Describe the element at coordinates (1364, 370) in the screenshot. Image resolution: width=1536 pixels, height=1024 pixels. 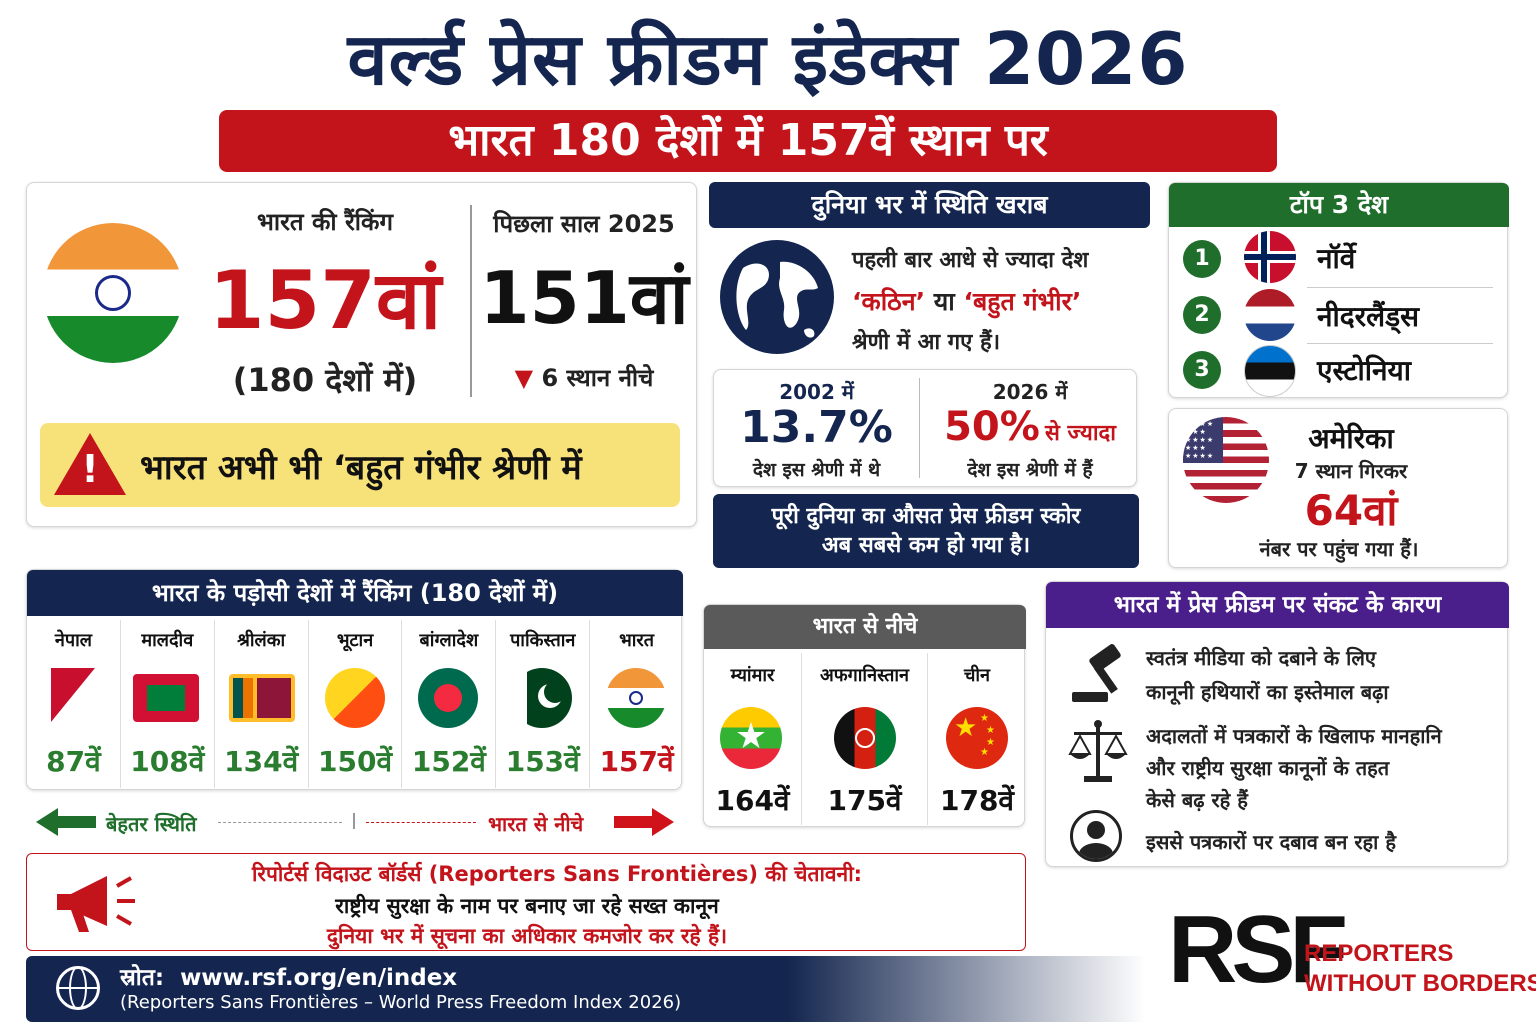
I see `top3-name-3: एस्टोनिया` at that location.